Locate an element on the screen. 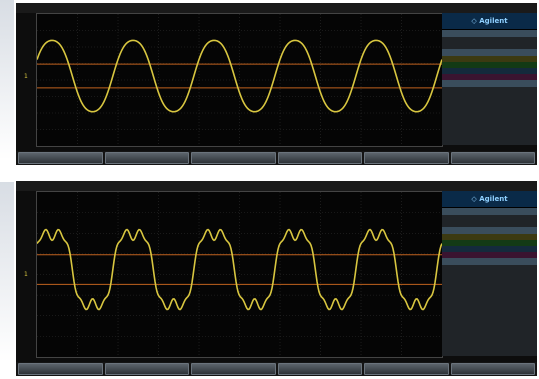 Image resolution: width=539 pixels, height=379 pixels. left-edge-top is located at coordinates (7, 80).